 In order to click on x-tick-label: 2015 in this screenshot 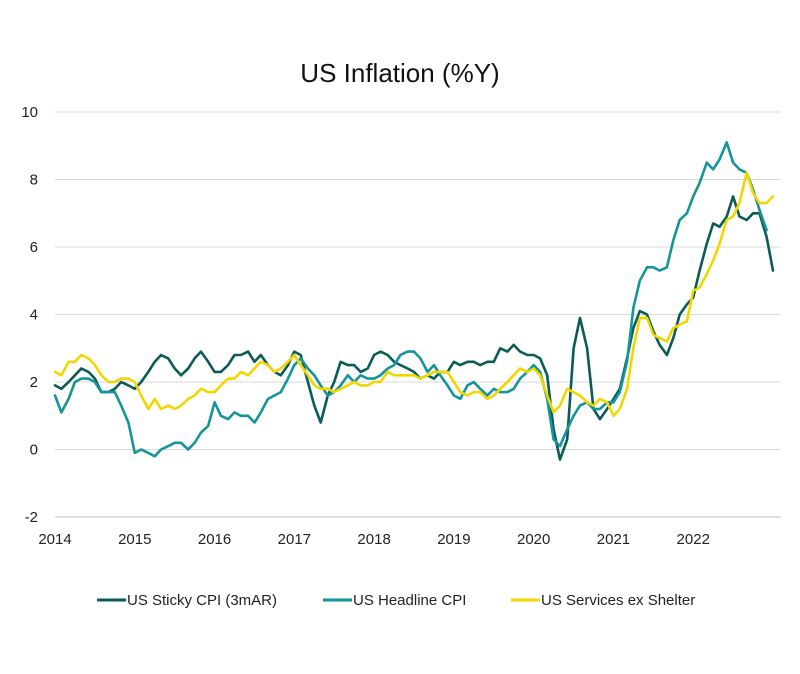, I will do `click(134, 539)`.